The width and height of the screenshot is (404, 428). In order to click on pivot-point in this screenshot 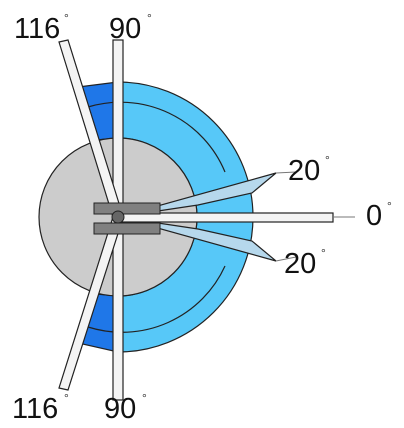, I will do `click(118, 217)`.